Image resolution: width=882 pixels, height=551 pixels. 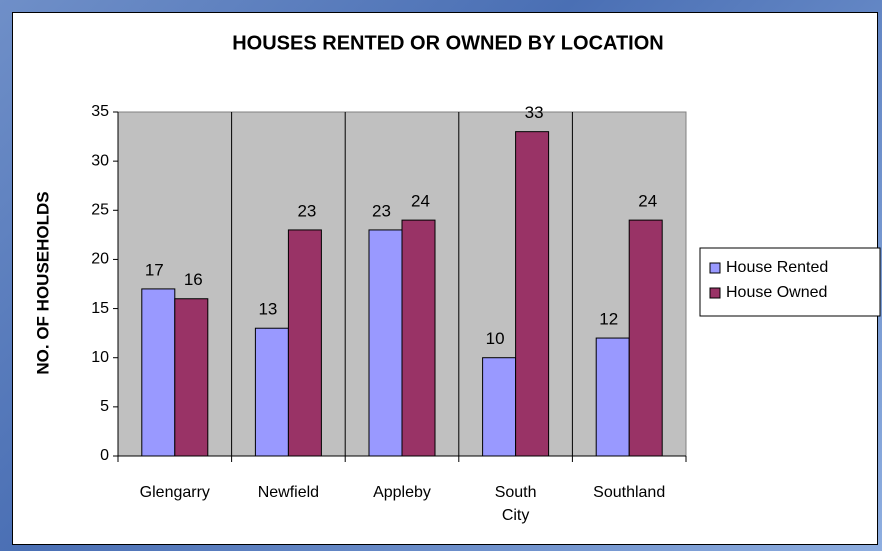 What do you see at coordinates (100, 160) in the screenshot?
I see `y-tick-label: 30` at bounding box center [100, 160].